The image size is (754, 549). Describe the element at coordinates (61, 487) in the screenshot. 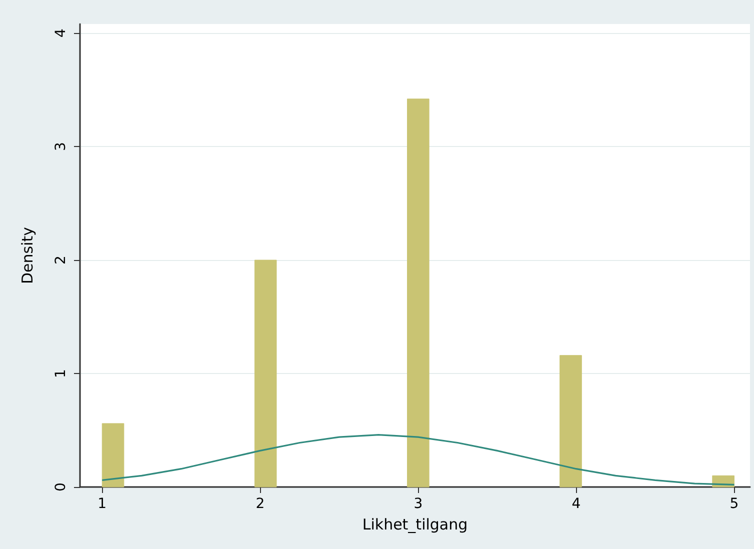

I see `y-tick-label: 0` at that location.